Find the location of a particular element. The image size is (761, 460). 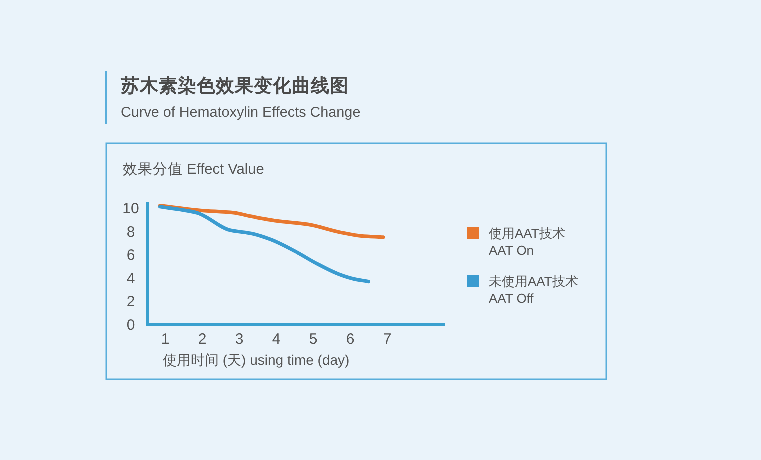

title: 苏木素染色效果变化曲线图 is located at coordinates (235, 85).